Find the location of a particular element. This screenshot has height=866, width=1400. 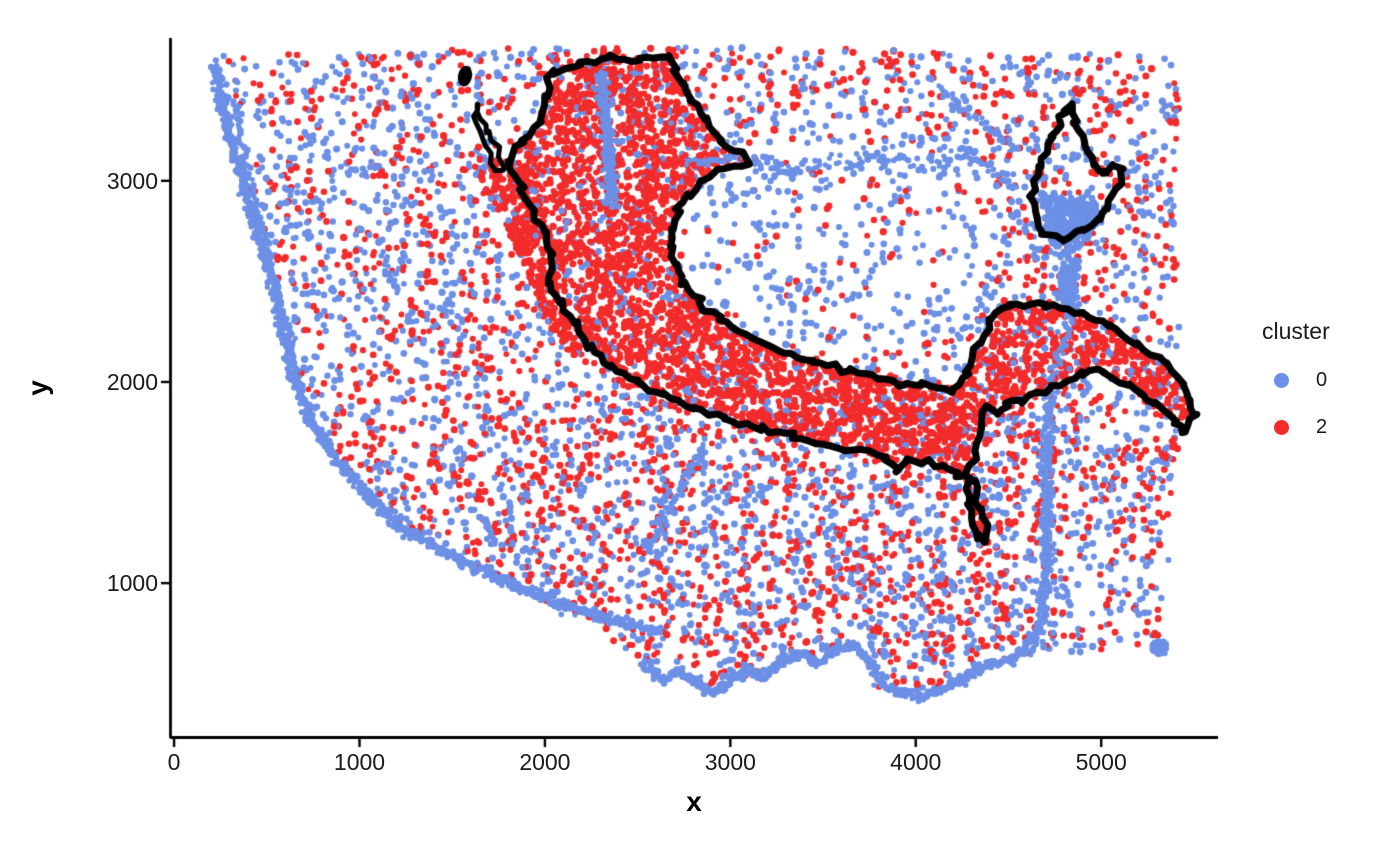

x-axis-tick-label-3000: 3000 is located at coordinates (730, 762).